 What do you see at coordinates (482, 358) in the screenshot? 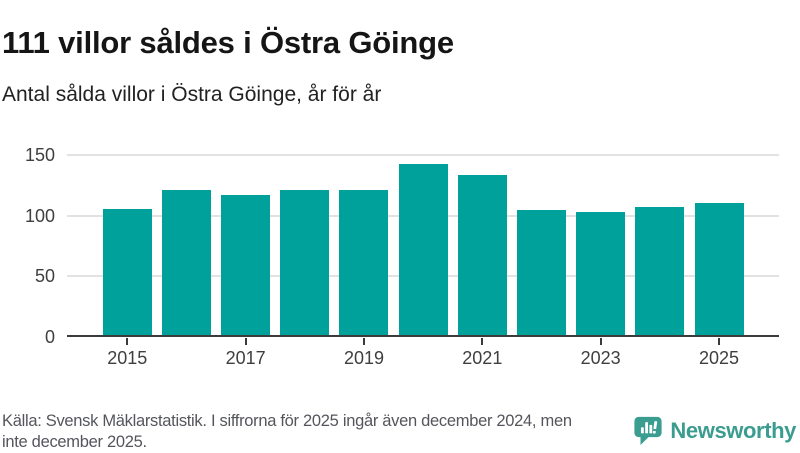
I see `x-axis-tick-label: 2021` at bounding box center [482, 358].